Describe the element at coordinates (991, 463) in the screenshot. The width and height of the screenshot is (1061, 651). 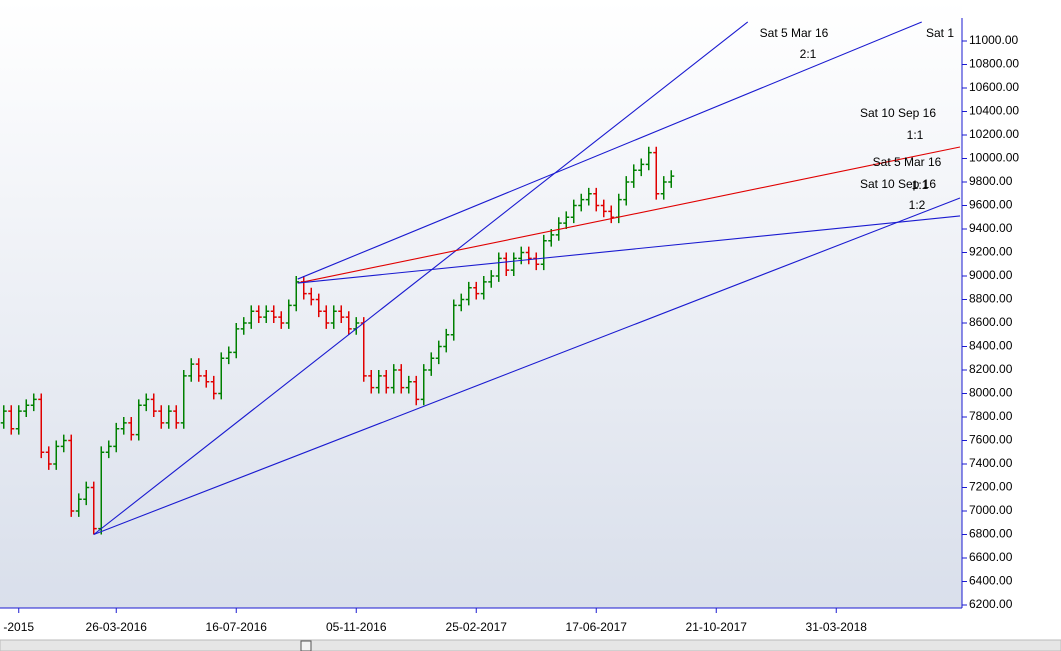
I see `y-tick-label: 7400.00` at that location.